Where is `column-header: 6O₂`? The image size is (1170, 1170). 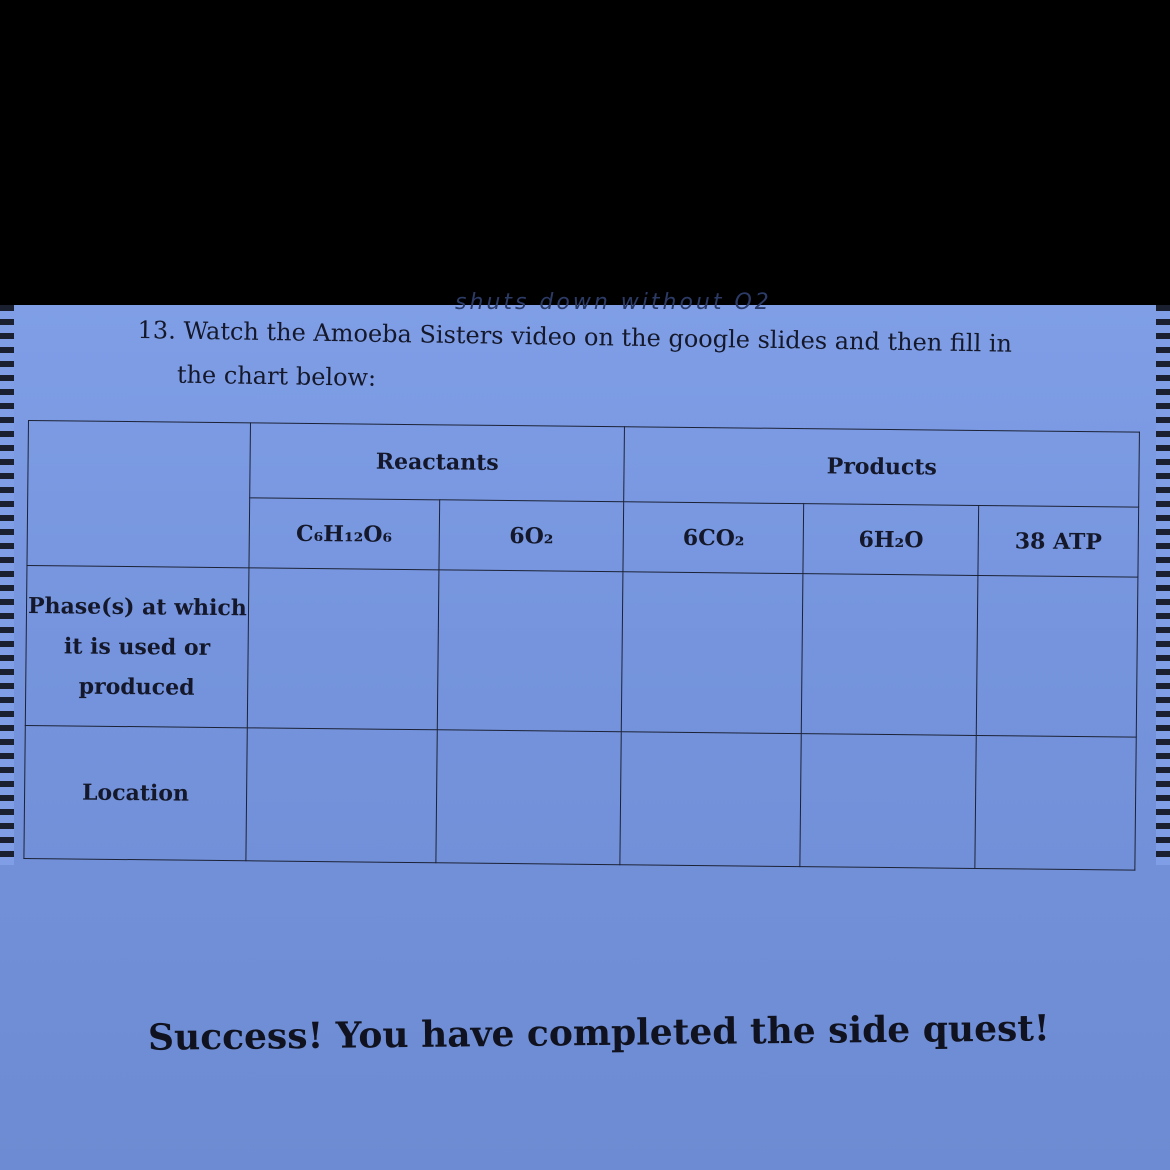
column-header: 6O₂ is located at coordinates (531, 535).